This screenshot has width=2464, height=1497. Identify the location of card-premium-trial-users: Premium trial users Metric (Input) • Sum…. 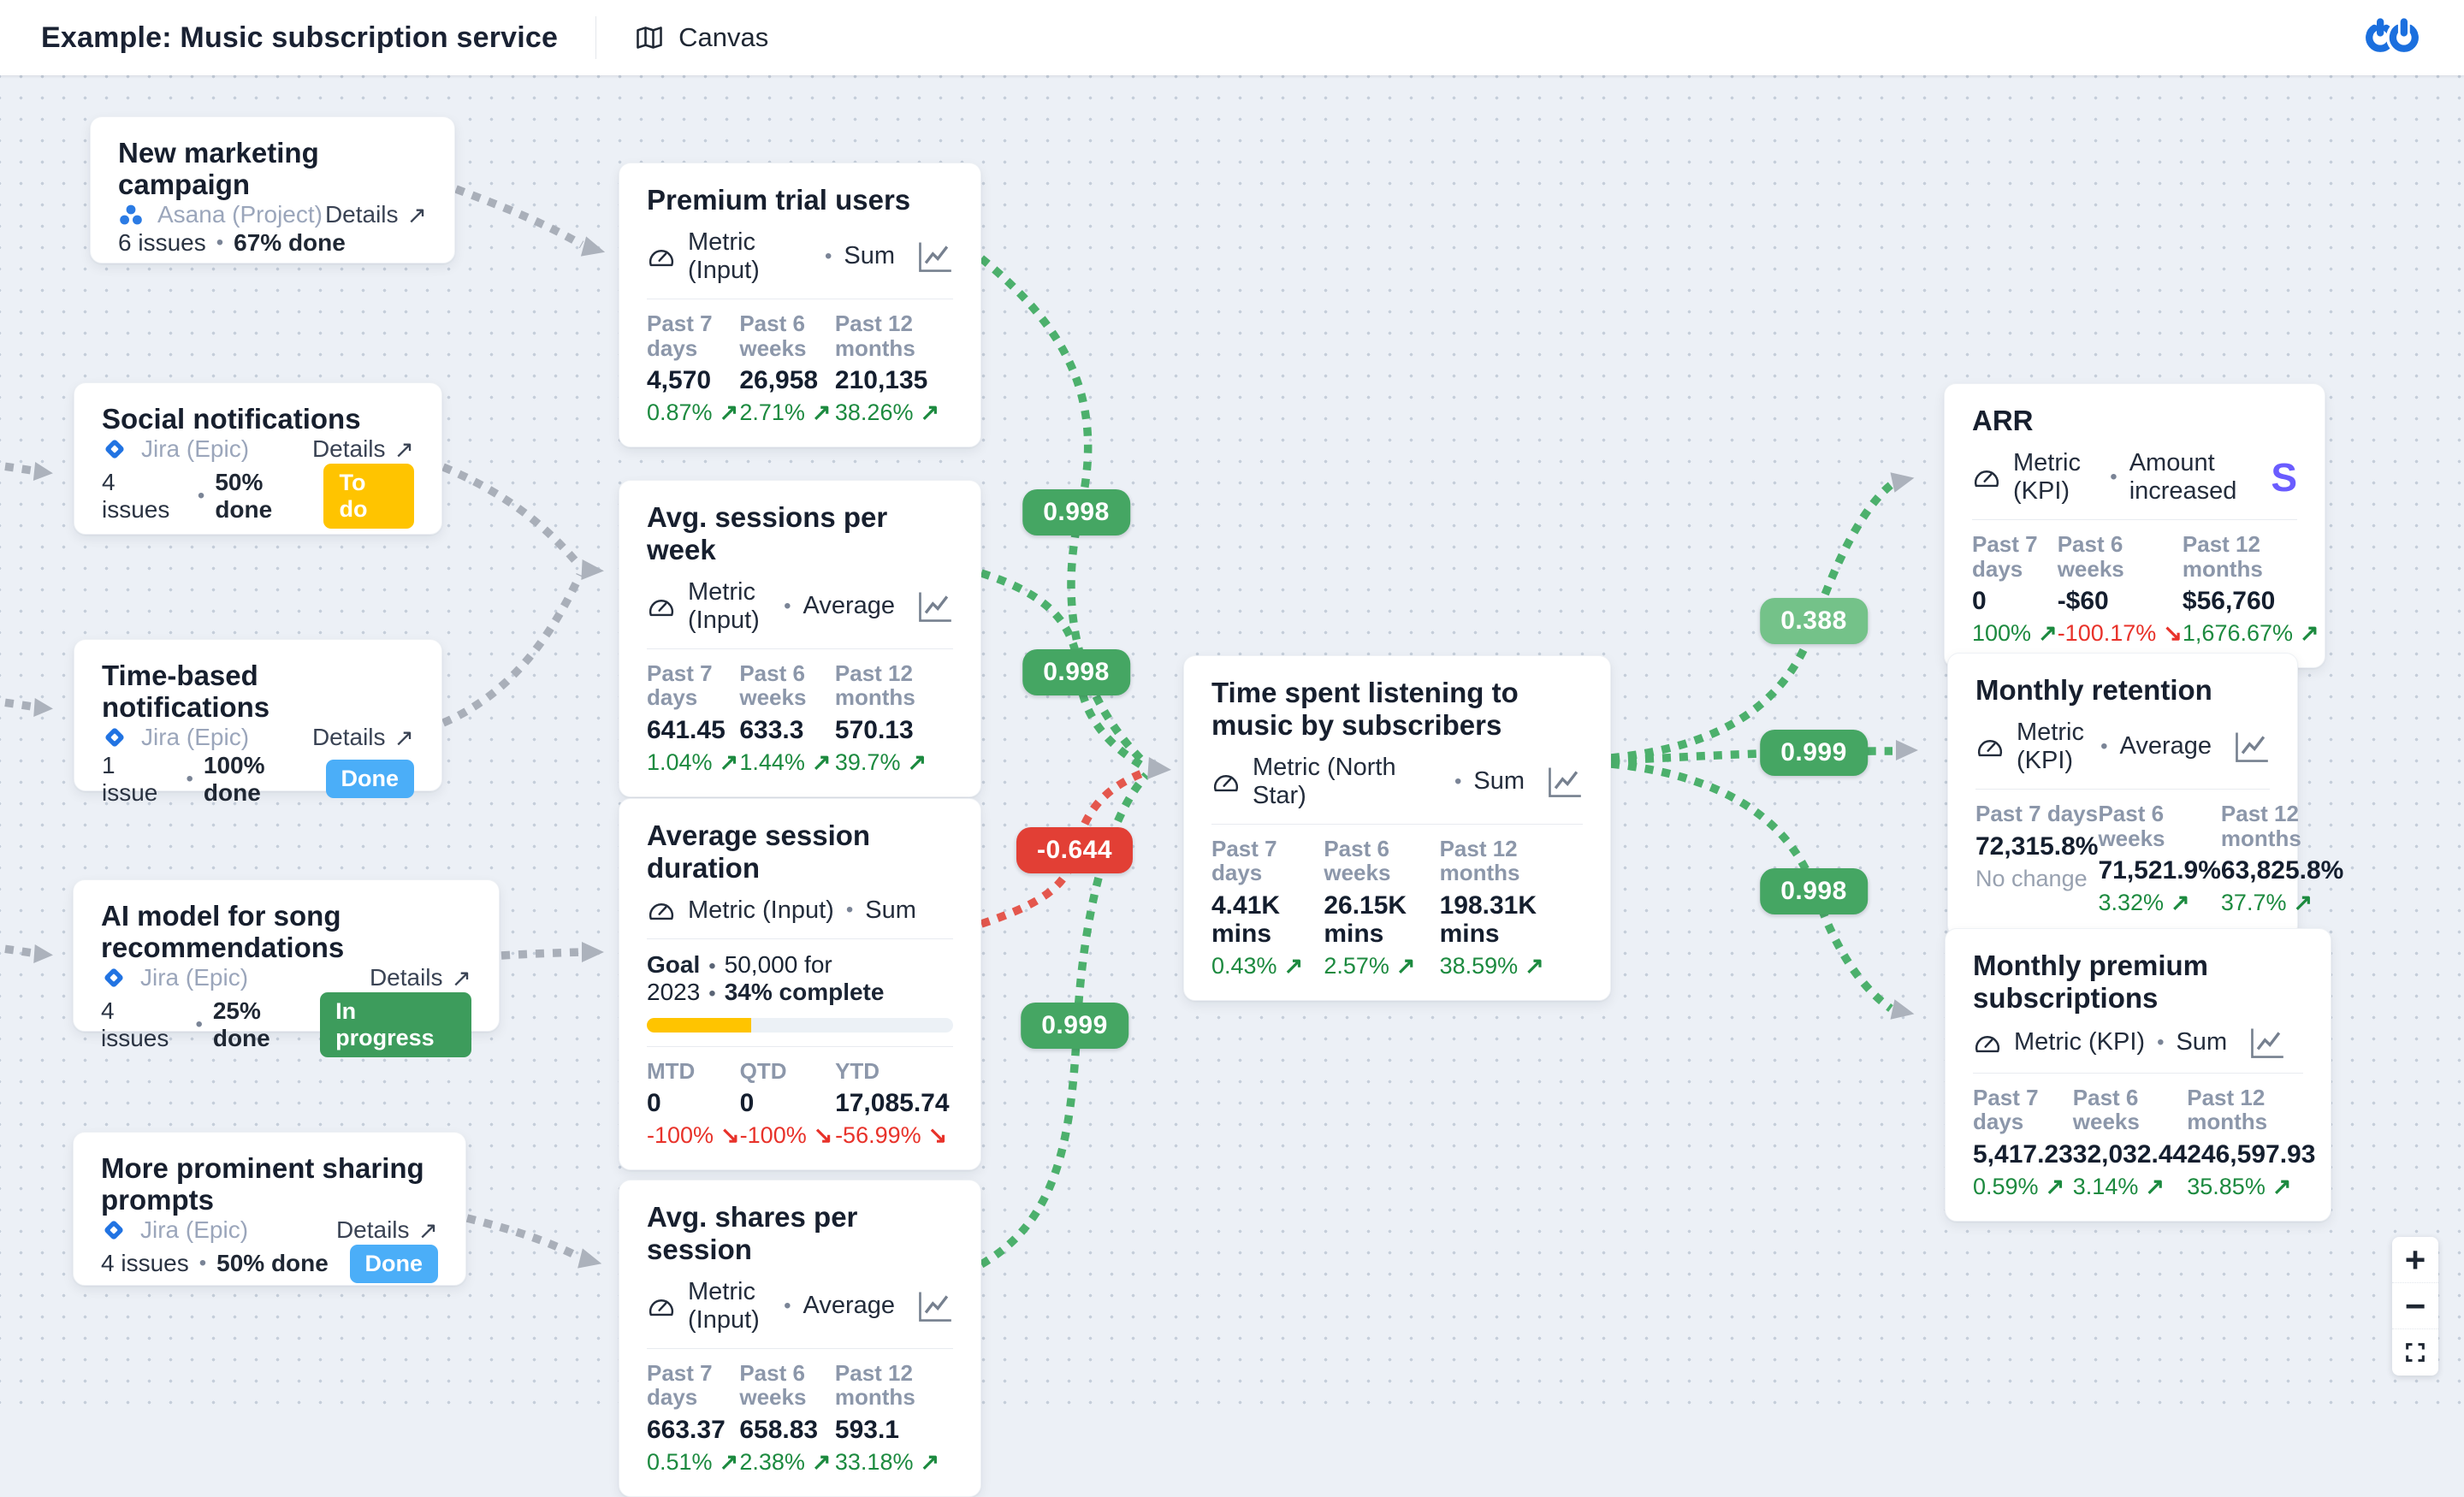
(800, 305).